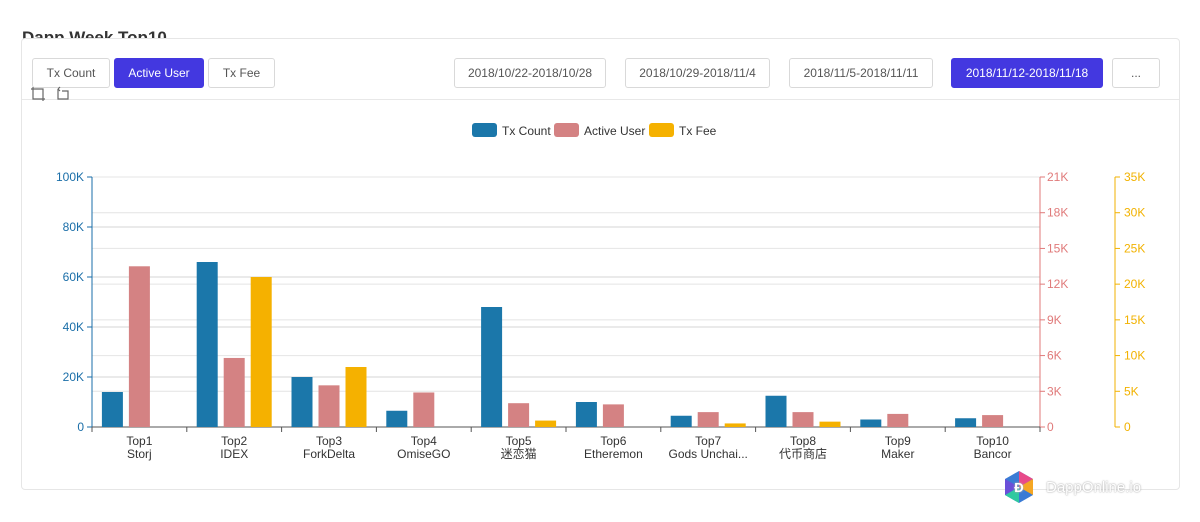 The image size is (1200, 522). I want to click on x-axis-category-label: Top5, so click(519, 441).